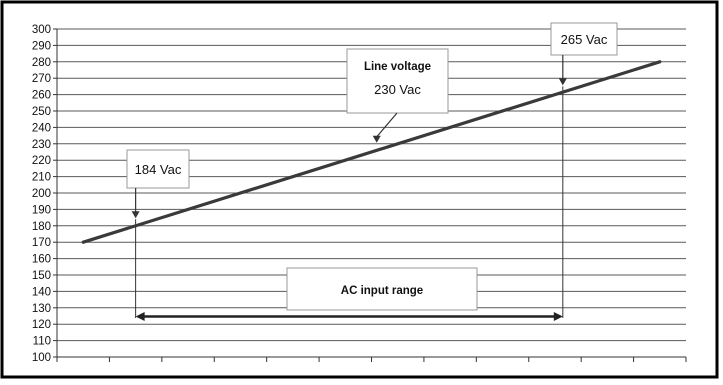 The height and width of the screenshot is (385, 723). Describe the element at coordinates (42, 342) in the screenshot. I see `y-tick-label: 110` at that location.